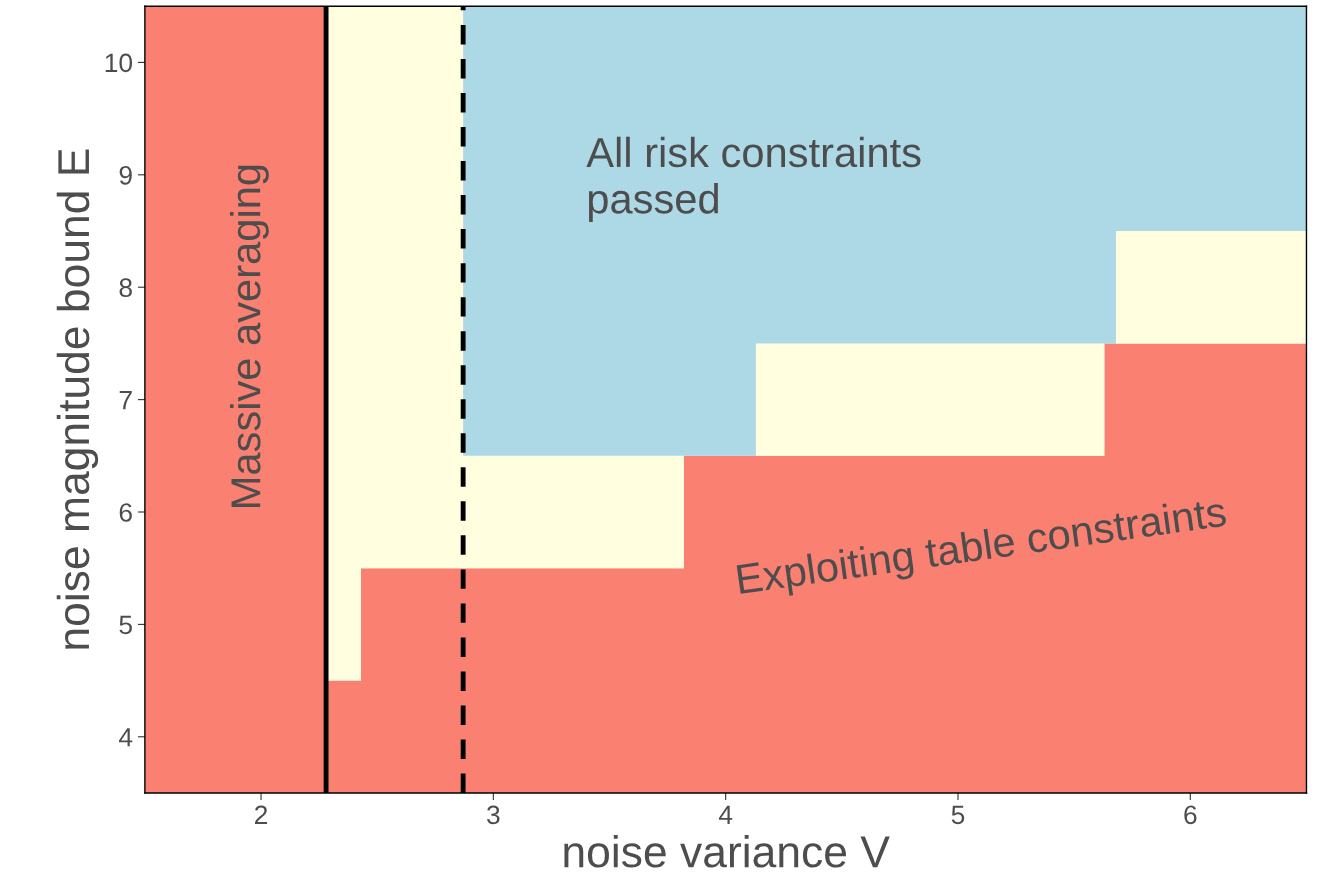 Image resolution: width=1317 pixels, height=889 pixels. I want to click on y-tick-label: 7, so click(125, 400).